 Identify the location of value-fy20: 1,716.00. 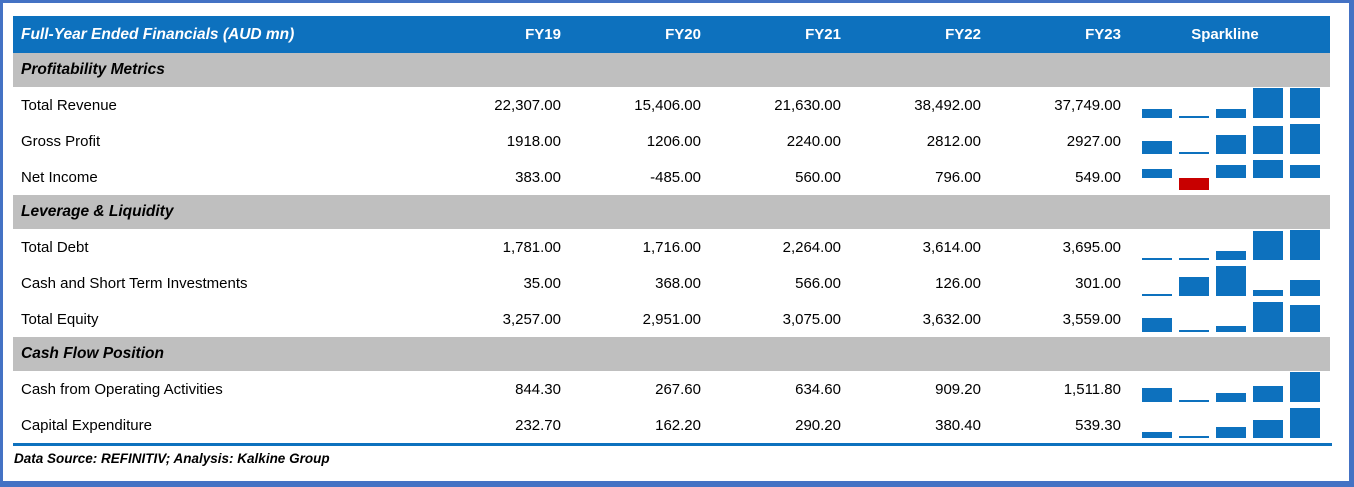
(671, 247).